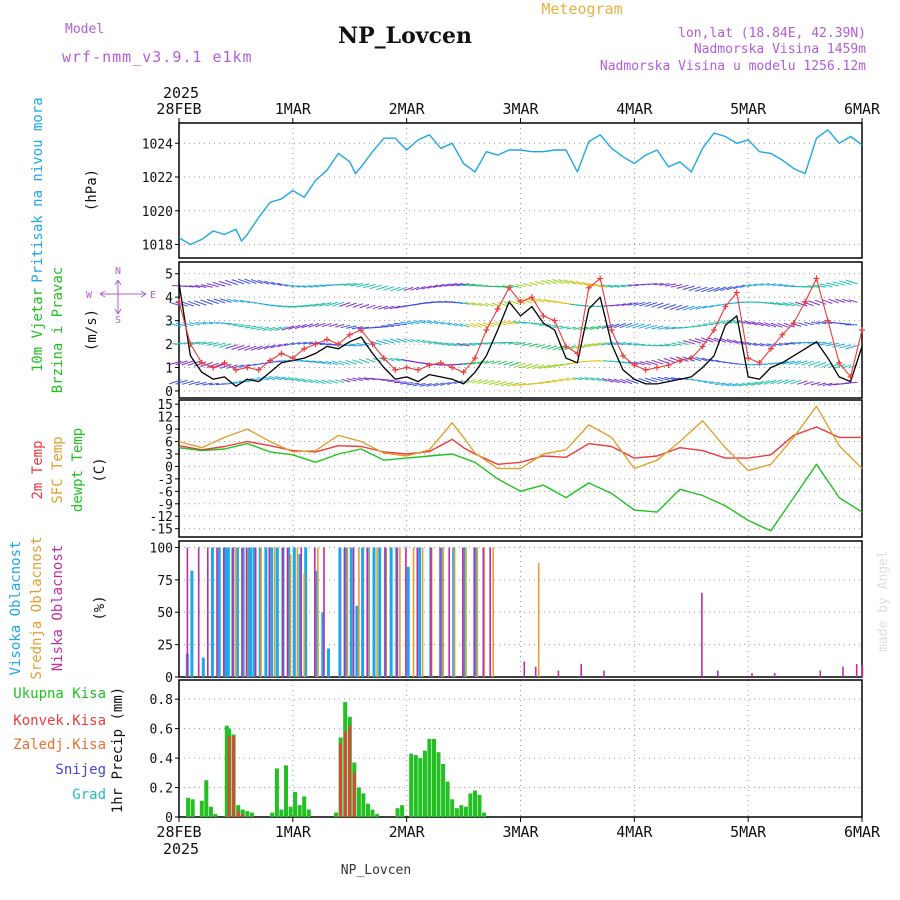 Image resolution: width=900 pixels, height=900 pixels. What do you see at coordinates (84, 29) in the screenshot?
I see `model-label: Model` at bounding box center [84, 29].